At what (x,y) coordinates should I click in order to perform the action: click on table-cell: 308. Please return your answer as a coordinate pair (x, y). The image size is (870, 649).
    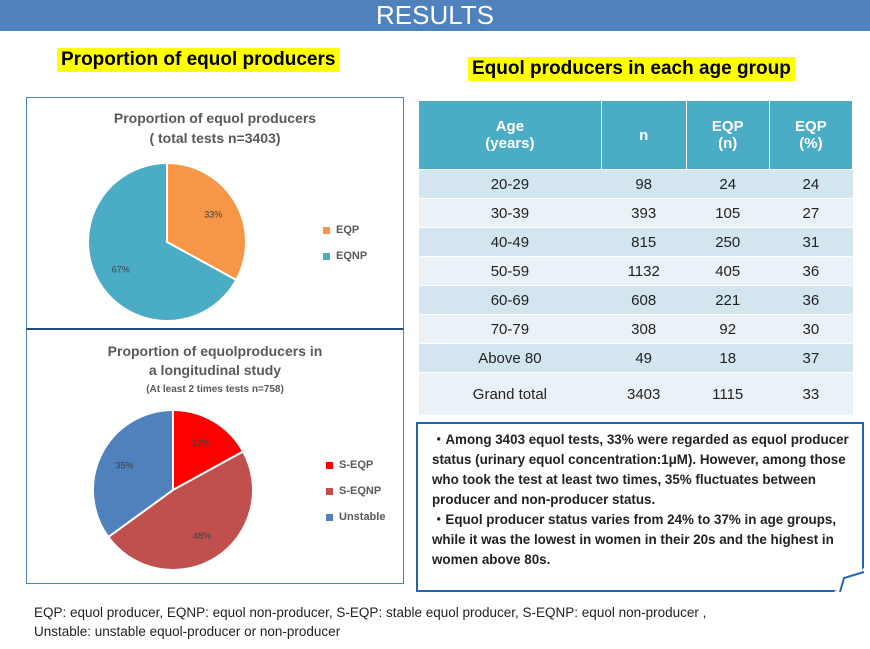
    Looking at the image, I should click on (644, 329).